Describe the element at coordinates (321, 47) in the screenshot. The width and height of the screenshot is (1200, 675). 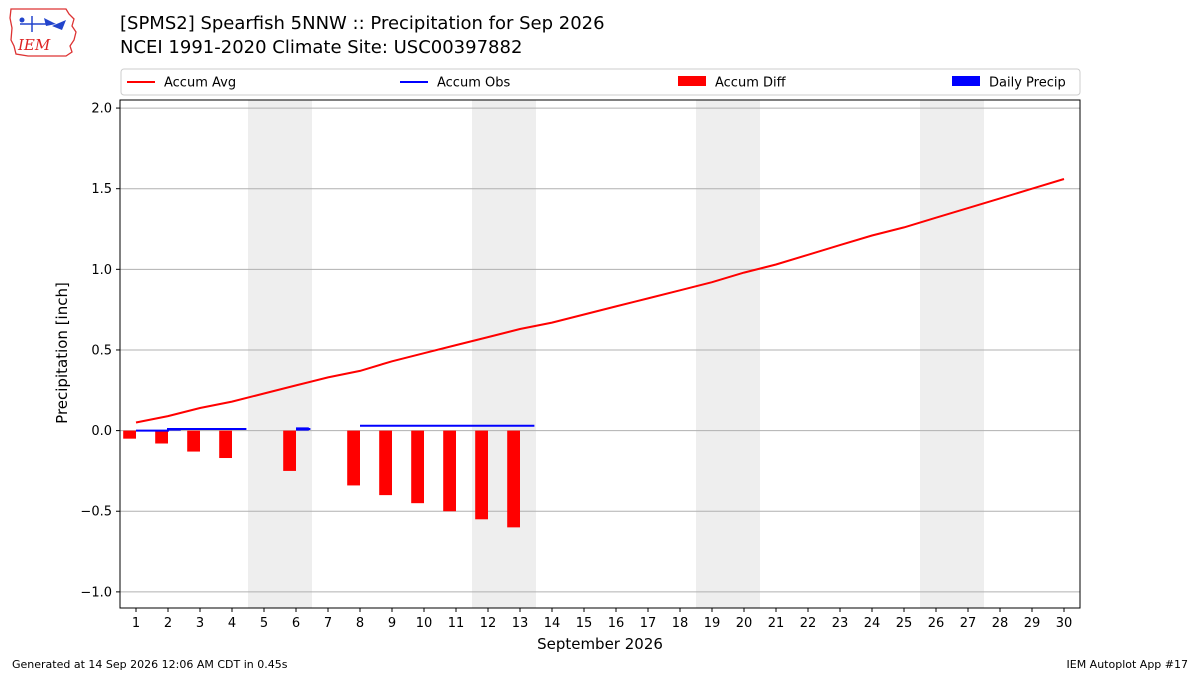
I see `chart-subtitle: NCEI 1991-2020 Climate Site: USC00397882` at that location.